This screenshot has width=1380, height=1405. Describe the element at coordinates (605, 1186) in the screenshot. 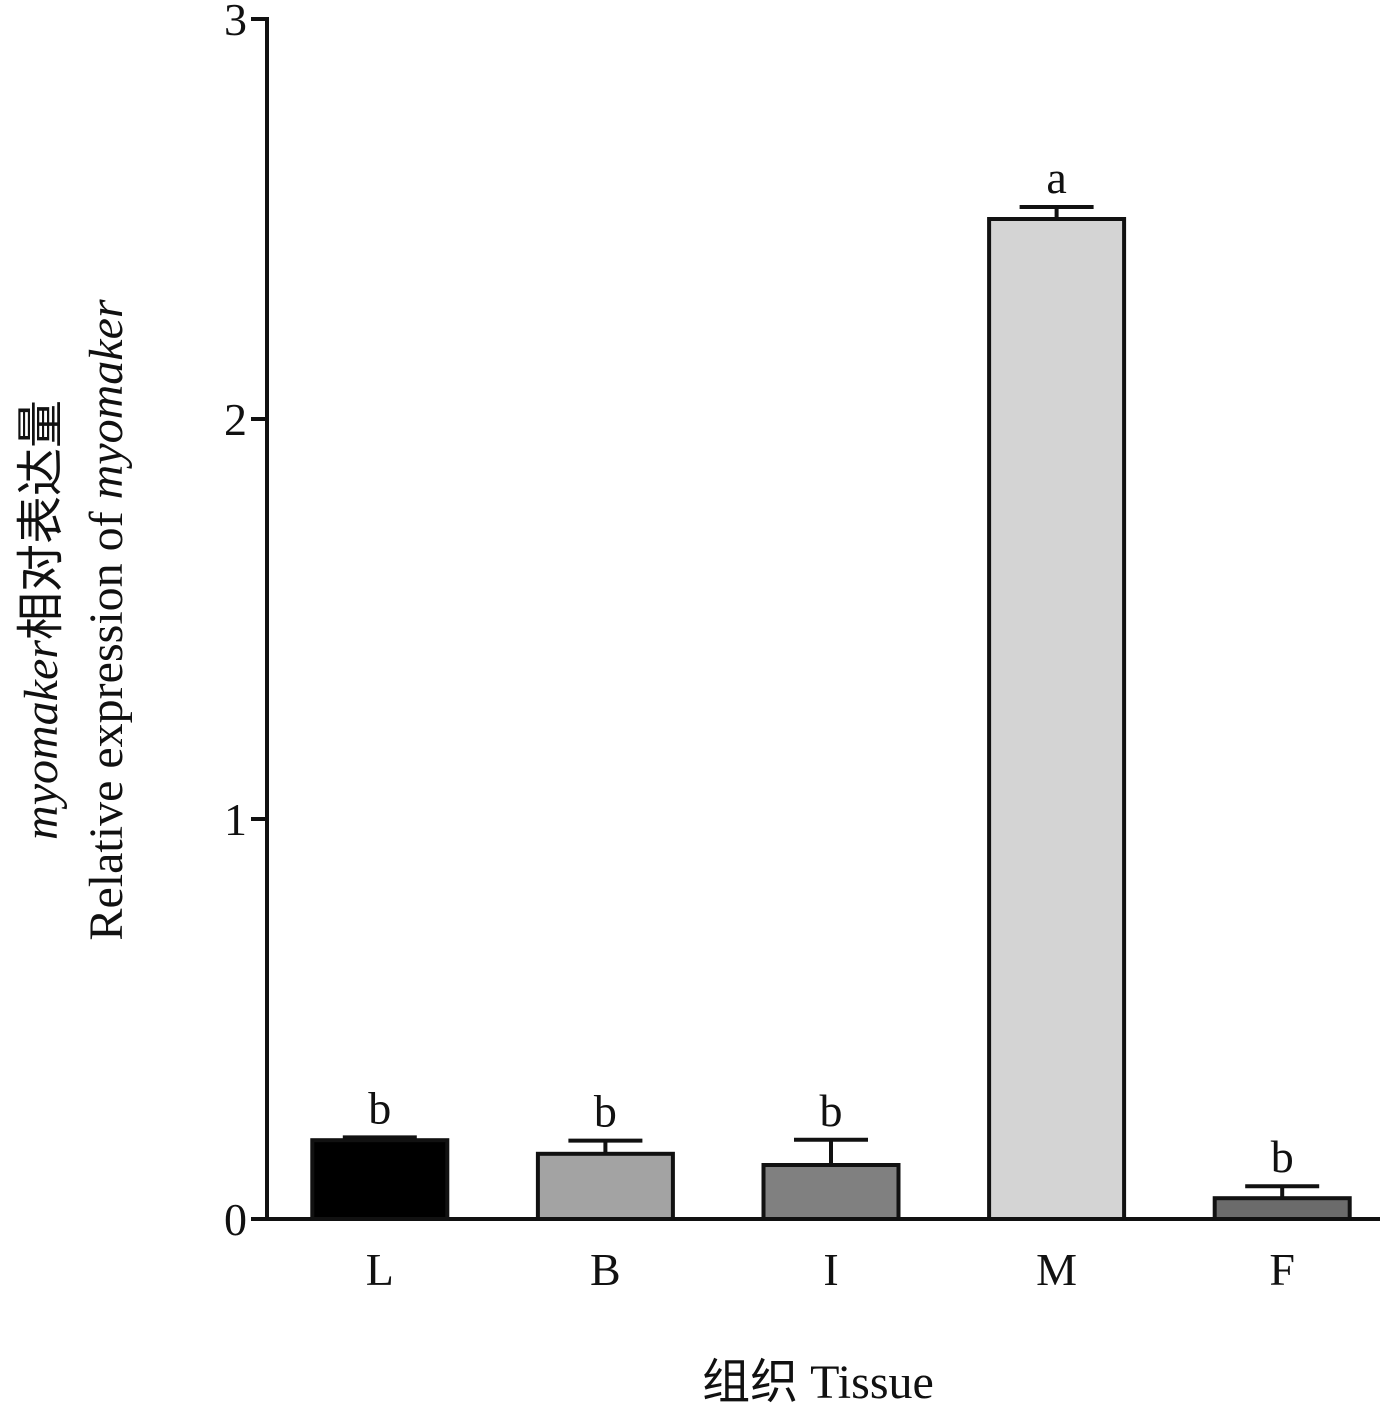

I see `bar-B` at that location.